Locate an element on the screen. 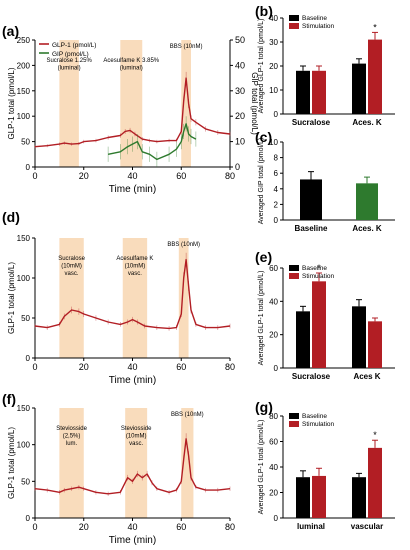 This screenshot has width=410, height=550. stimulus-label: Acesulfame K 3.85% is located at coordinates (131, 61).